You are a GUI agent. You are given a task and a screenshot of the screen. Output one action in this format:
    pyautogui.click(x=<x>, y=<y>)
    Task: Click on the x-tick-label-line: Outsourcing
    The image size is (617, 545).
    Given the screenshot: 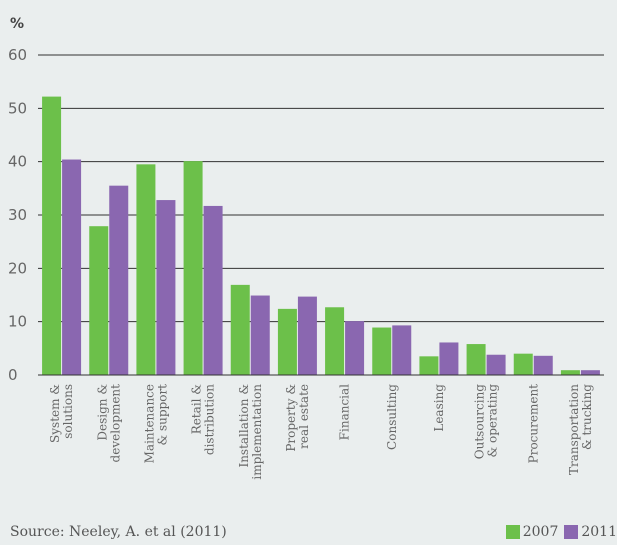 What is the action you would take?
    pyautogui.click(x=480, y=422)
    